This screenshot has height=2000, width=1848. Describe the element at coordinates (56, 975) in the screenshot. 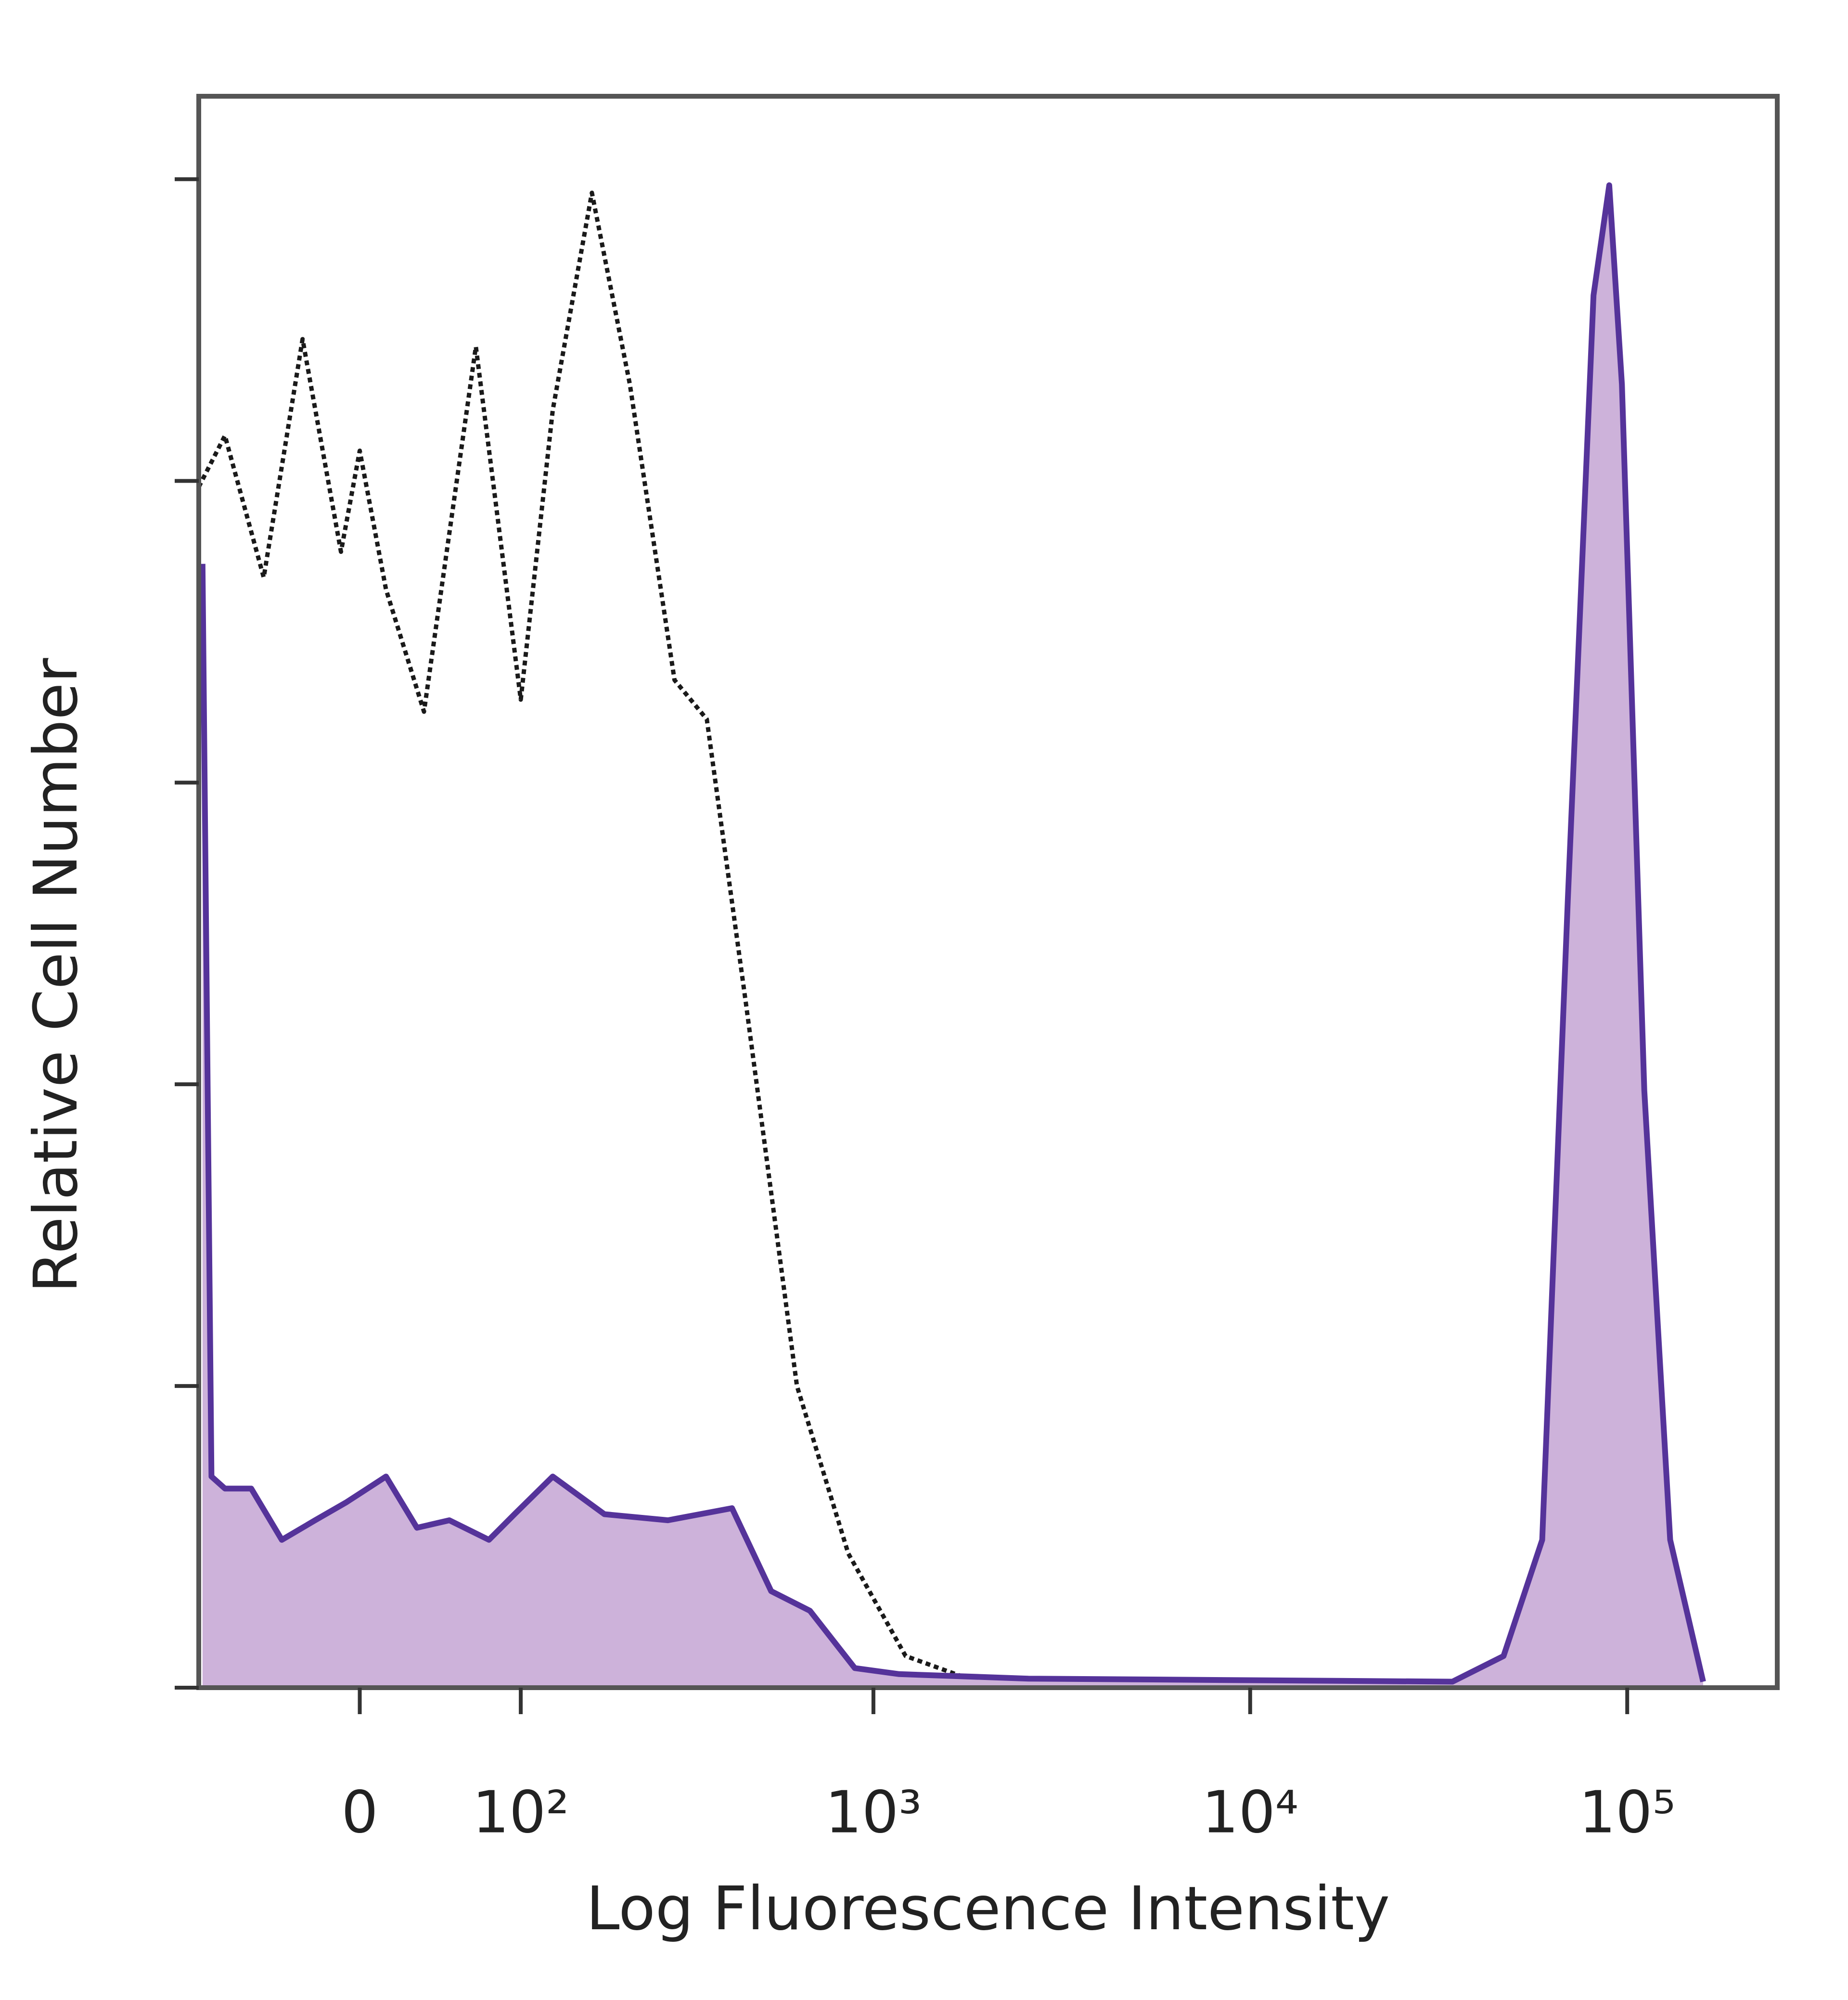

I see `y-axis-title: Relative Cell Number` at that location.